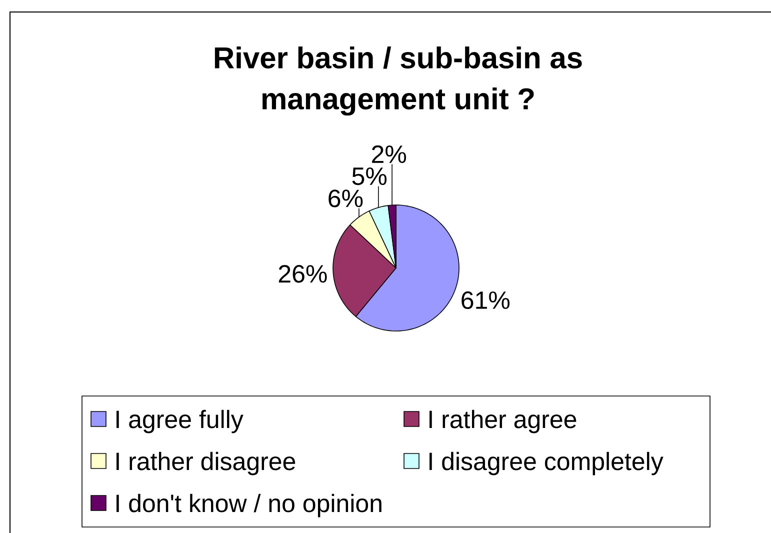 This screenshot has width=771, height=533. What do you see at coordinates (503, 422) in the screenshot?
I see `legend-label: I rather agree` at bounding box center [503, 422].